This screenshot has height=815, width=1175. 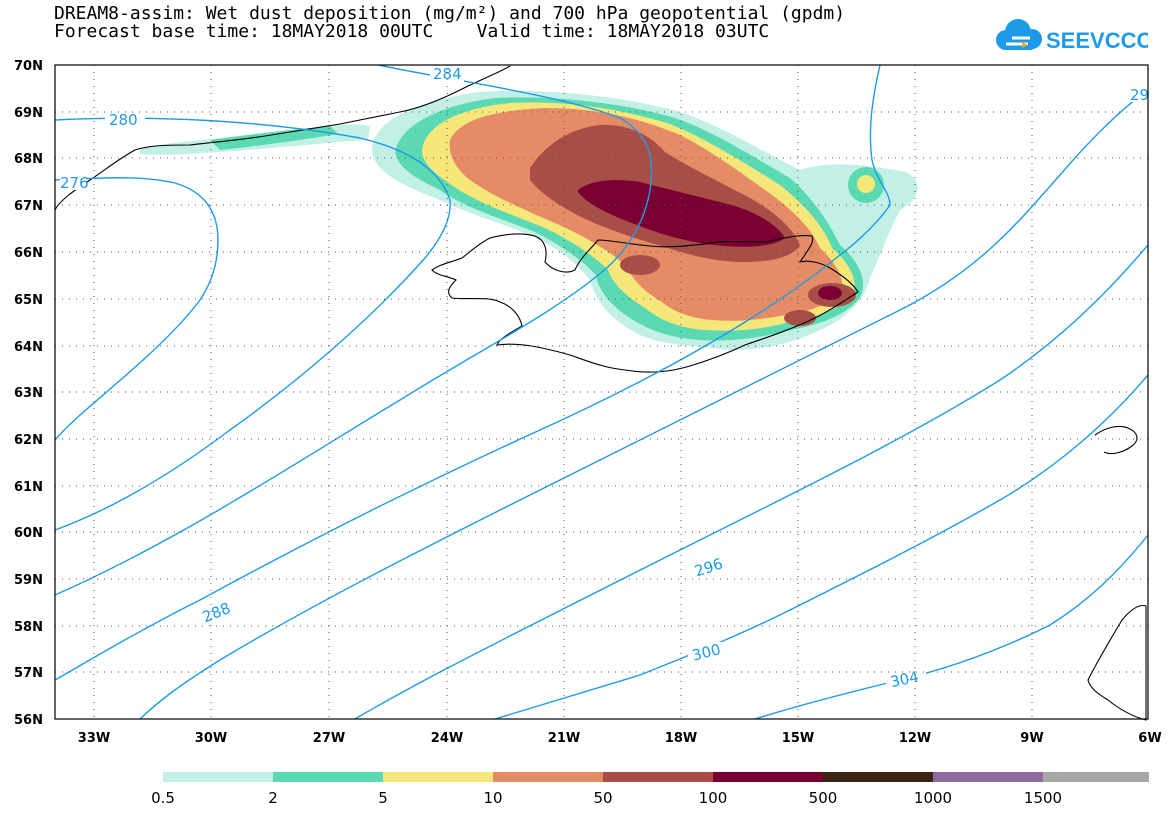 I want to click on seevccc-logo: SEEVCCC, so click(x=1072, y=36).